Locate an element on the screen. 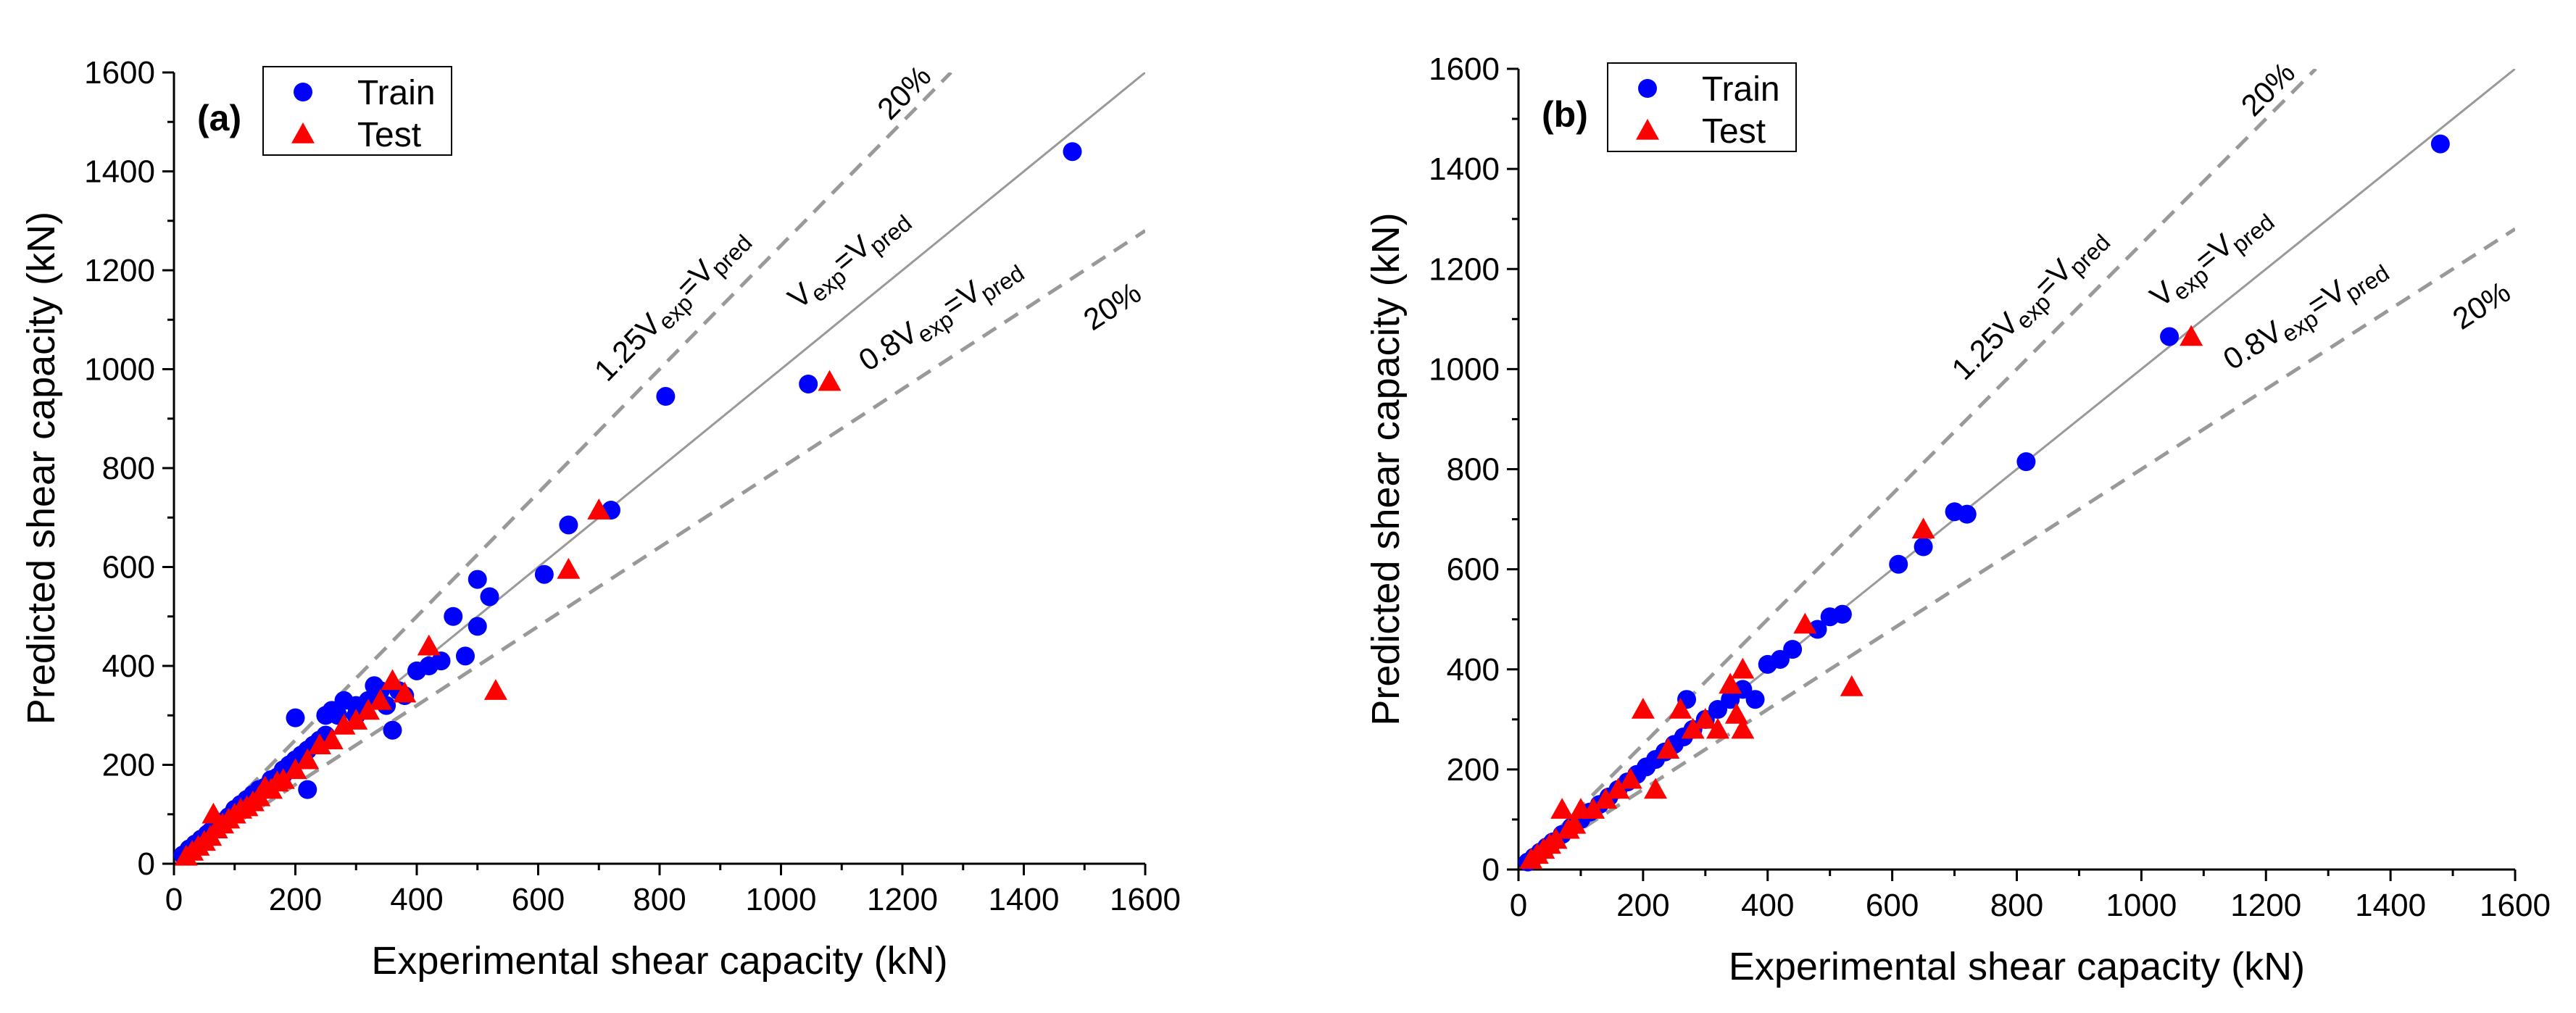 This screenshot has height=1013, width=2576. legend-test-marker is located at coordinates (303, 132).